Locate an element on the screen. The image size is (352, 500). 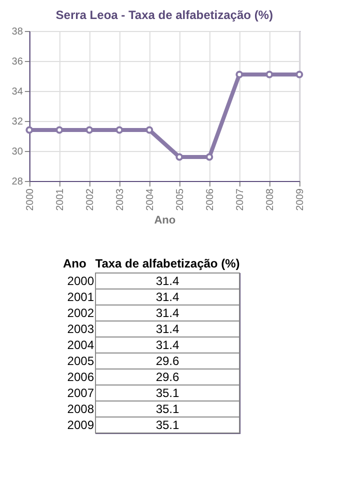
y-tick-label: 2006 is located at coordinates (80, 377).